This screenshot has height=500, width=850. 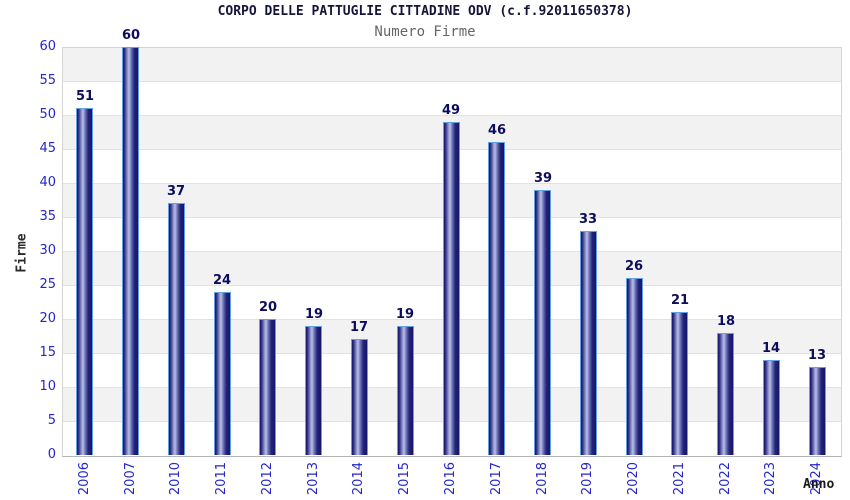 I want to click on x-tick-label: 2019, so click(x=587, y=479).